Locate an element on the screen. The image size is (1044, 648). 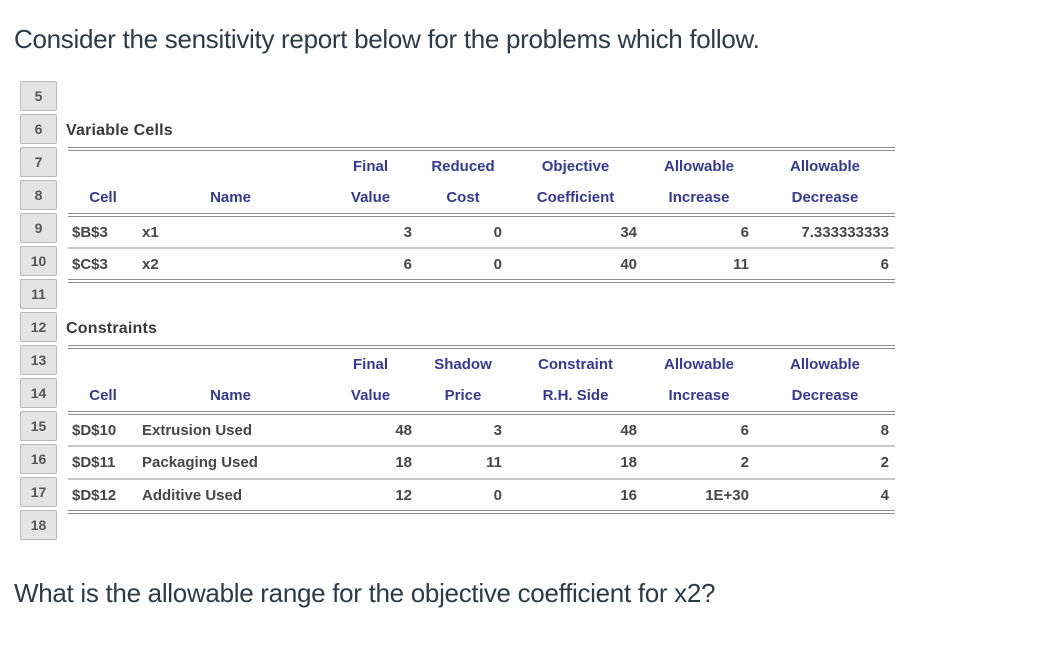
row-number-cell: 9 is located at coordinates (38, 228).